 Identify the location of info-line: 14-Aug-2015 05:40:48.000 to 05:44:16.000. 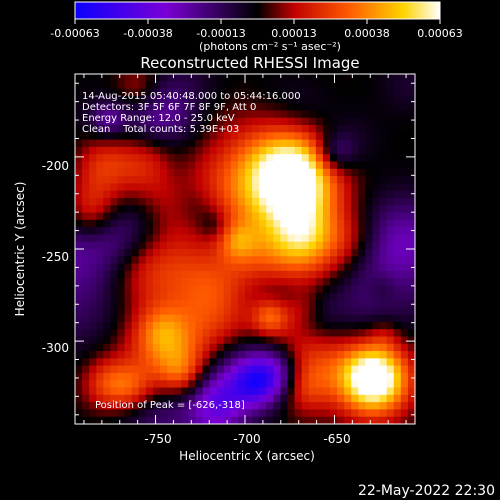
(191, 96).